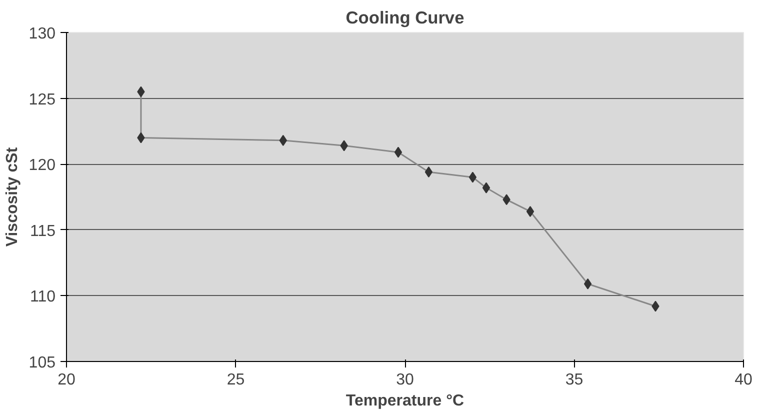 The height and width of the screenshot is (412, 763). I want to click on chart-title: Cooling Curve, so click(405, 18).